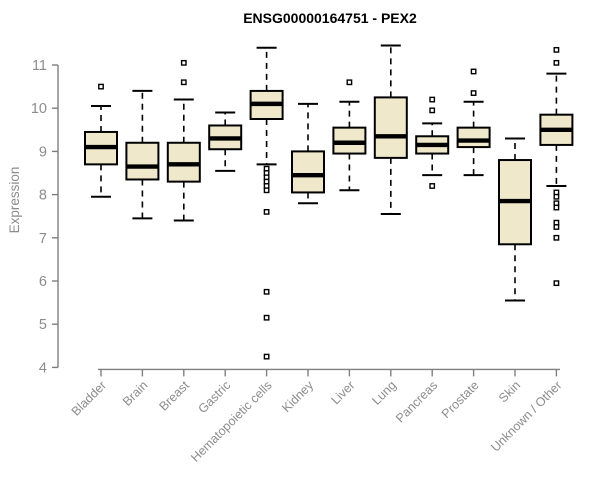 The image size is (600, 500). What do you see at coordinates (556, 166) in the screenshot?
I see `boxplot-unknown-other` at bounding box center [556, 166].